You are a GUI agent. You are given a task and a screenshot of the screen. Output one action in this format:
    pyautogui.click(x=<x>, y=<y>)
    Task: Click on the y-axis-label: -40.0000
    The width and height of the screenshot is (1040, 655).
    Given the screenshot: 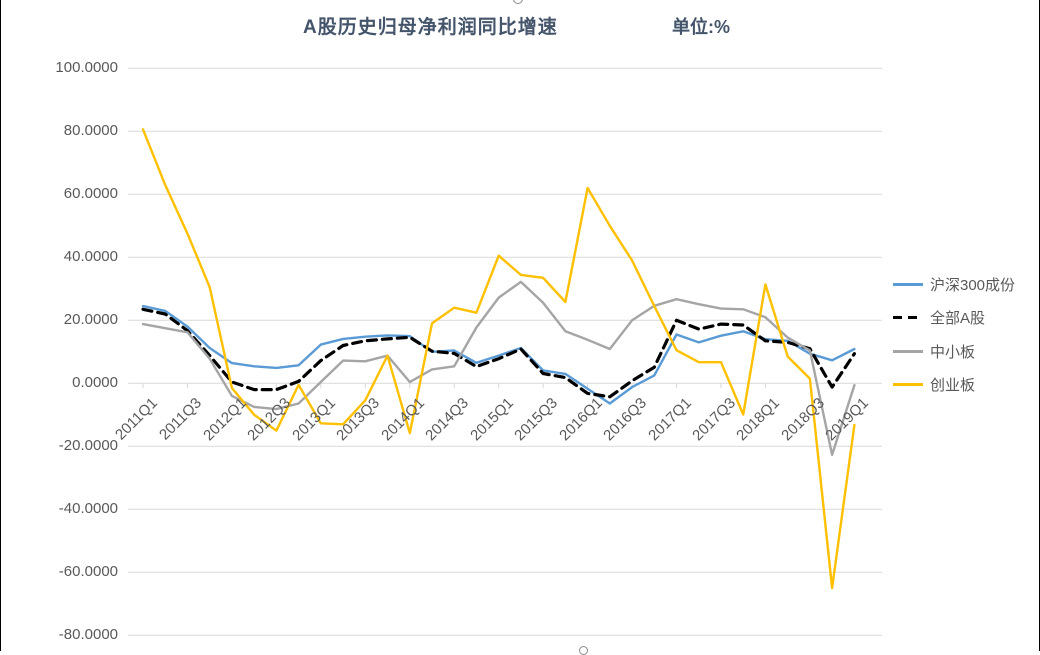 What is the action you would take?
    pyautogui.click(x=88, y=509)
    